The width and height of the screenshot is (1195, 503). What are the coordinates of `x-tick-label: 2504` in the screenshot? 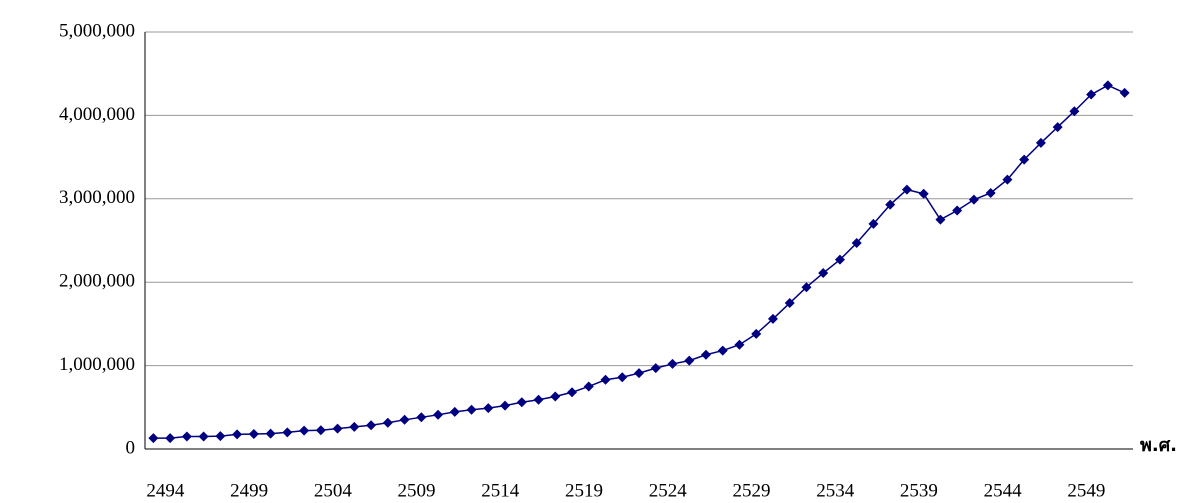 It's located at (333, 490).